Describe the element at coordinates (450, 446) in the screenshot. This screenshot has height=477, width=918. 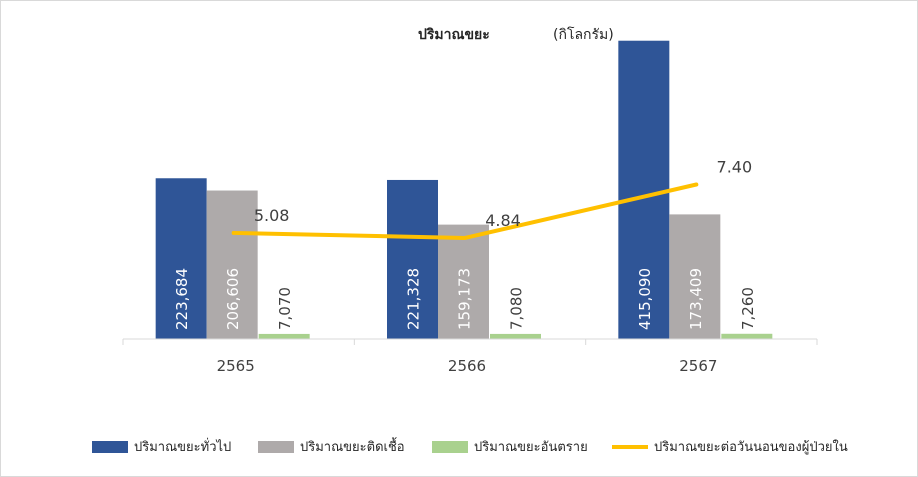
I see `legend-swatch-hazardous-waste` at that location.